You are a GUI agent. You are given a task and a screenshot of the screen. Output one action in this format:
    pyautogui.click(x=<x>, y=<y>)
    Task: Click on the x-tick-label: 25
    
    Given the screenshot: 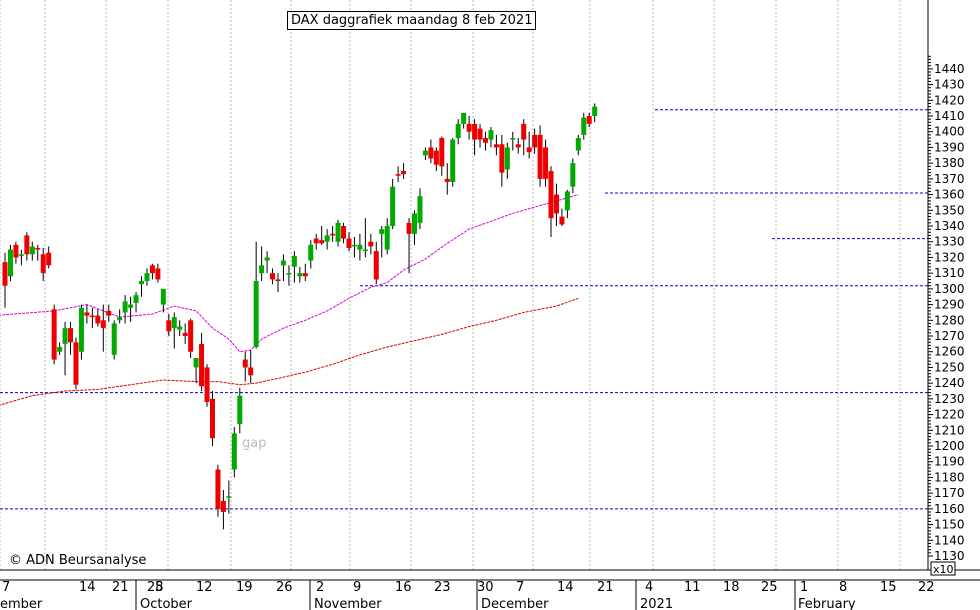 What is the action you would take?
    pyautogui.click(x=769, y=587)
    